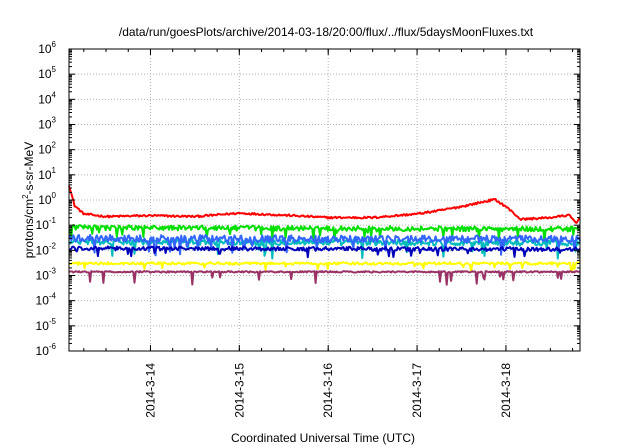 The image size is (640, 448). Describe the element at coordinates (54, 120) in the screenshot. I see `y-tick-exponent: 3` at that location.